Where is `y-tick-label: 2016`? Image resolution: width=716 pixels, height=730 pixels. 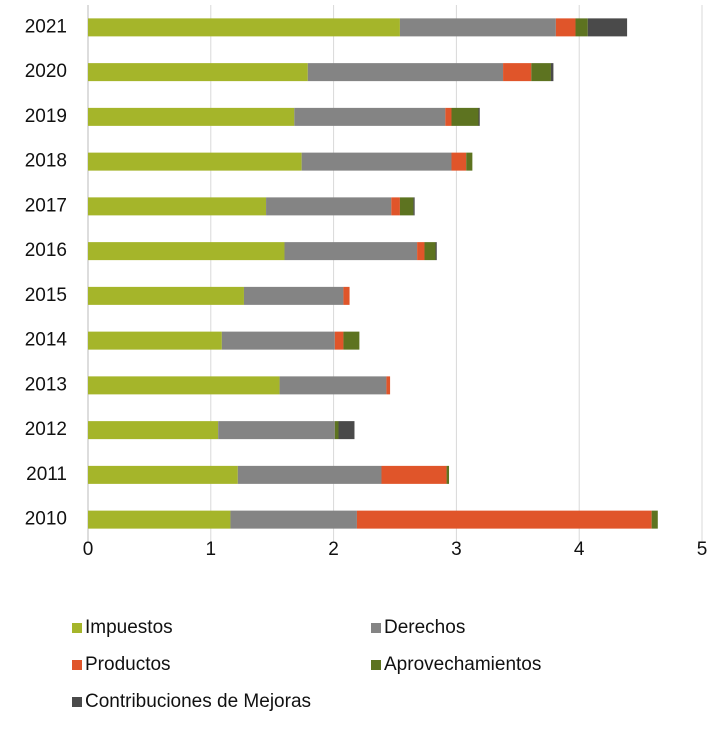
y-tick-label: 2016 is located at coordinates (46, 250).